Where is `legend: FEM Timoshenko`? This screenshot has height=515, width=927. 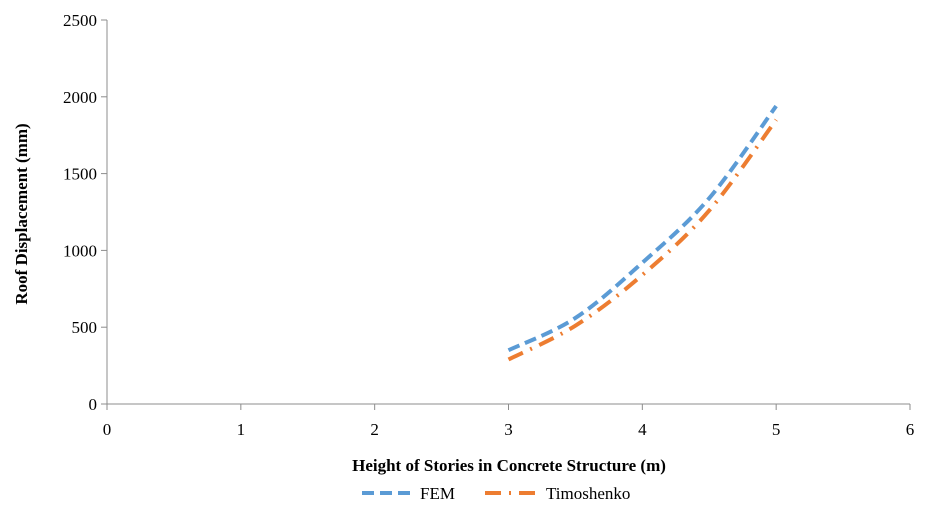 legend: FEM Timoshenko is located at coordinates (496, 493).